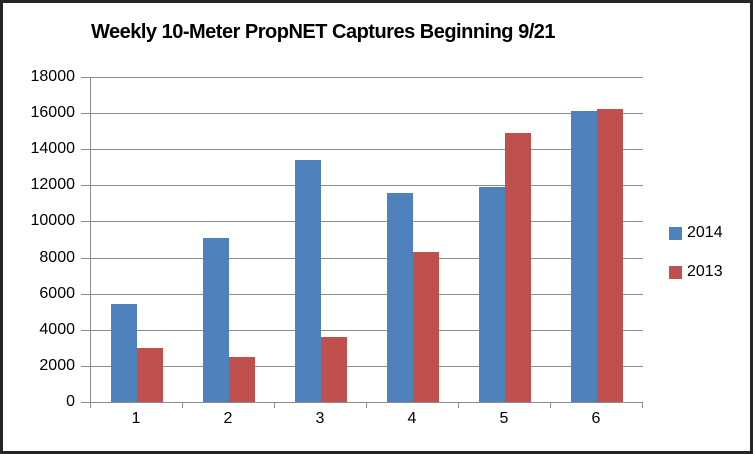  I want to click on legend: 2014 2013, so click(696, 263).